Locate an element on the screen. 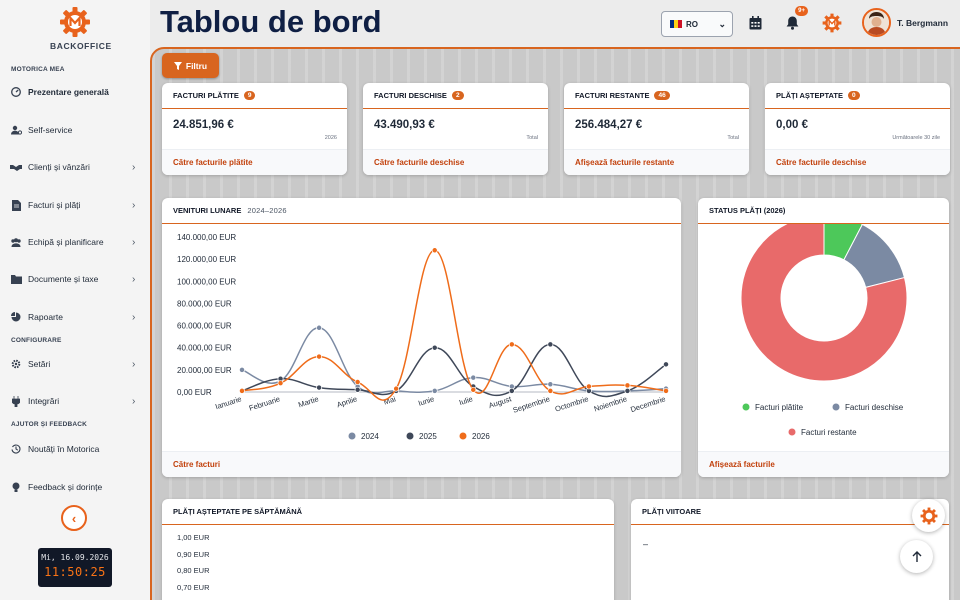 The height and width of the screenshot is (600, 960). y-tick-label: 0,80 EUR is located at coordinates (193, 570).